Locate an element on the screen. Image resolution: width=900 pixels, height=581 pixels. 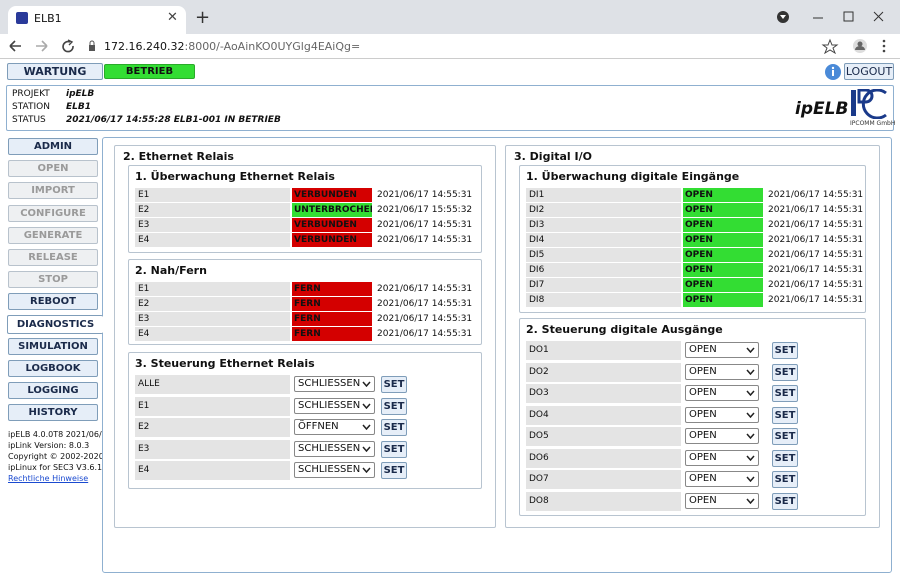
menu-button: REBOOT is located at coordinates (53, 302).